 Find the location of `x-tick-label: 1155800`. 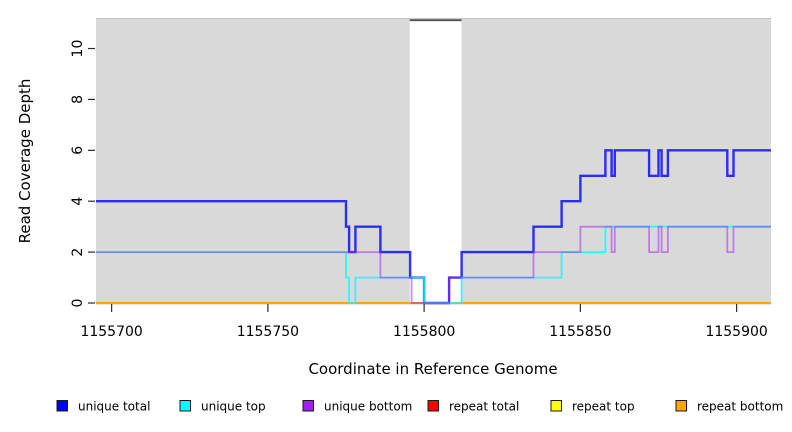

x-tick-label: 1155800 is located at coordinates (424, 332).